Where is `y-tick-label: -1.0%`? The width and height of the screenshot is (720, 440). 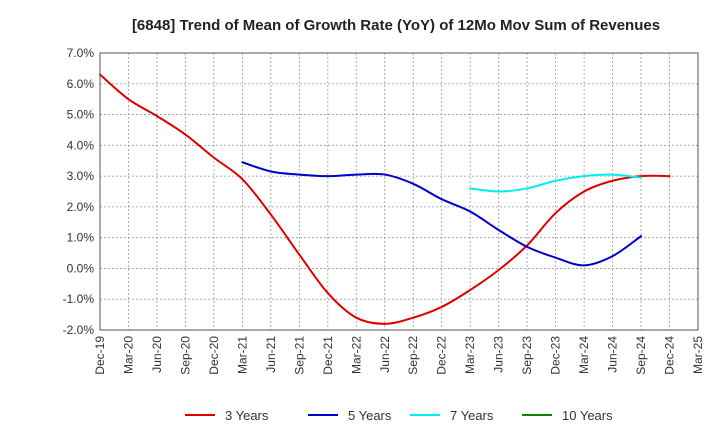 y-tick-label: -1.0% is located at coordinates (79, 299).